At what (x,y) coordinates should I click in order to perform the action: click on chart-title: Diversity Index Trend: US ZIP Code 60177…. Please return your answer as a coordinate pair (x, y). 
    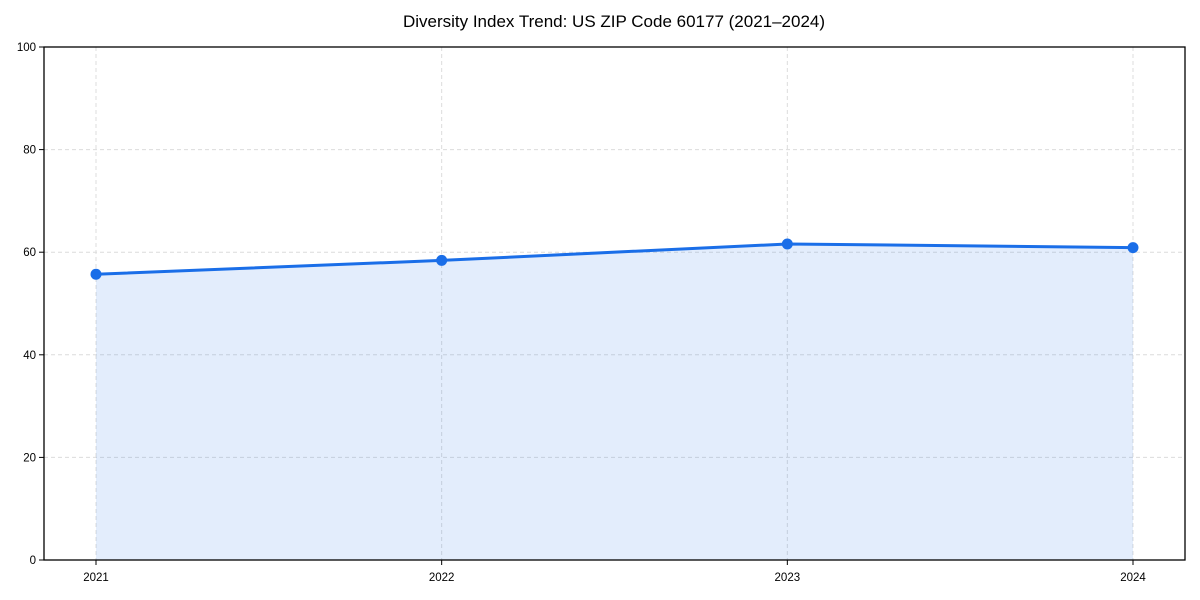
    Looking at the image, I should click on (614, 21).